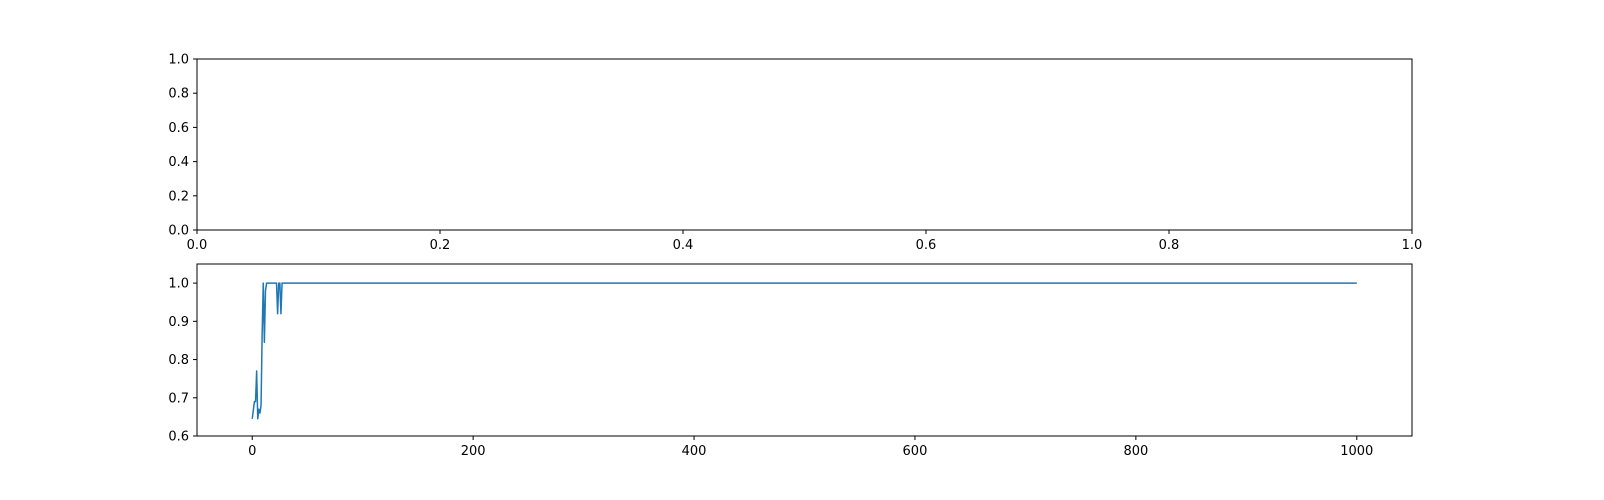 The width and height of the screenshot is (1604, 500). What do you see at coordinates (1412, 245) in the screenshot?
I see `x-tick-label: 1.0` at bounding box center [1412, 245].